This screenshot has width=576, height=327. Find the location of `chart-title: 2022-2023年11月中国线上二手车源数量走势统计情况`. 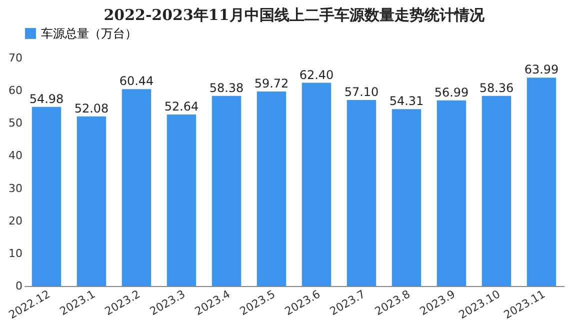

chart-title: 2022-2023年11月中国线上二手车源数量走势统计情况 is located at coordinates (295, 15).